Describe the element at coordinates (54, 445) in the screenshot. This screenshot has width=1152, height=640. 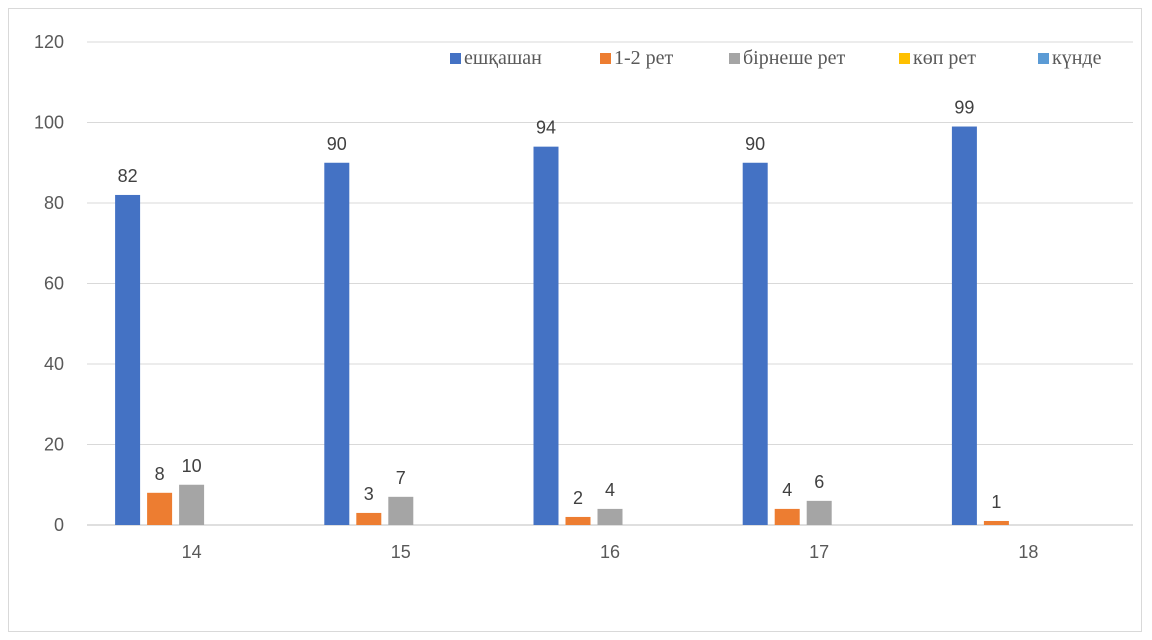
I see `y-tick-label-20: 20` at that location.